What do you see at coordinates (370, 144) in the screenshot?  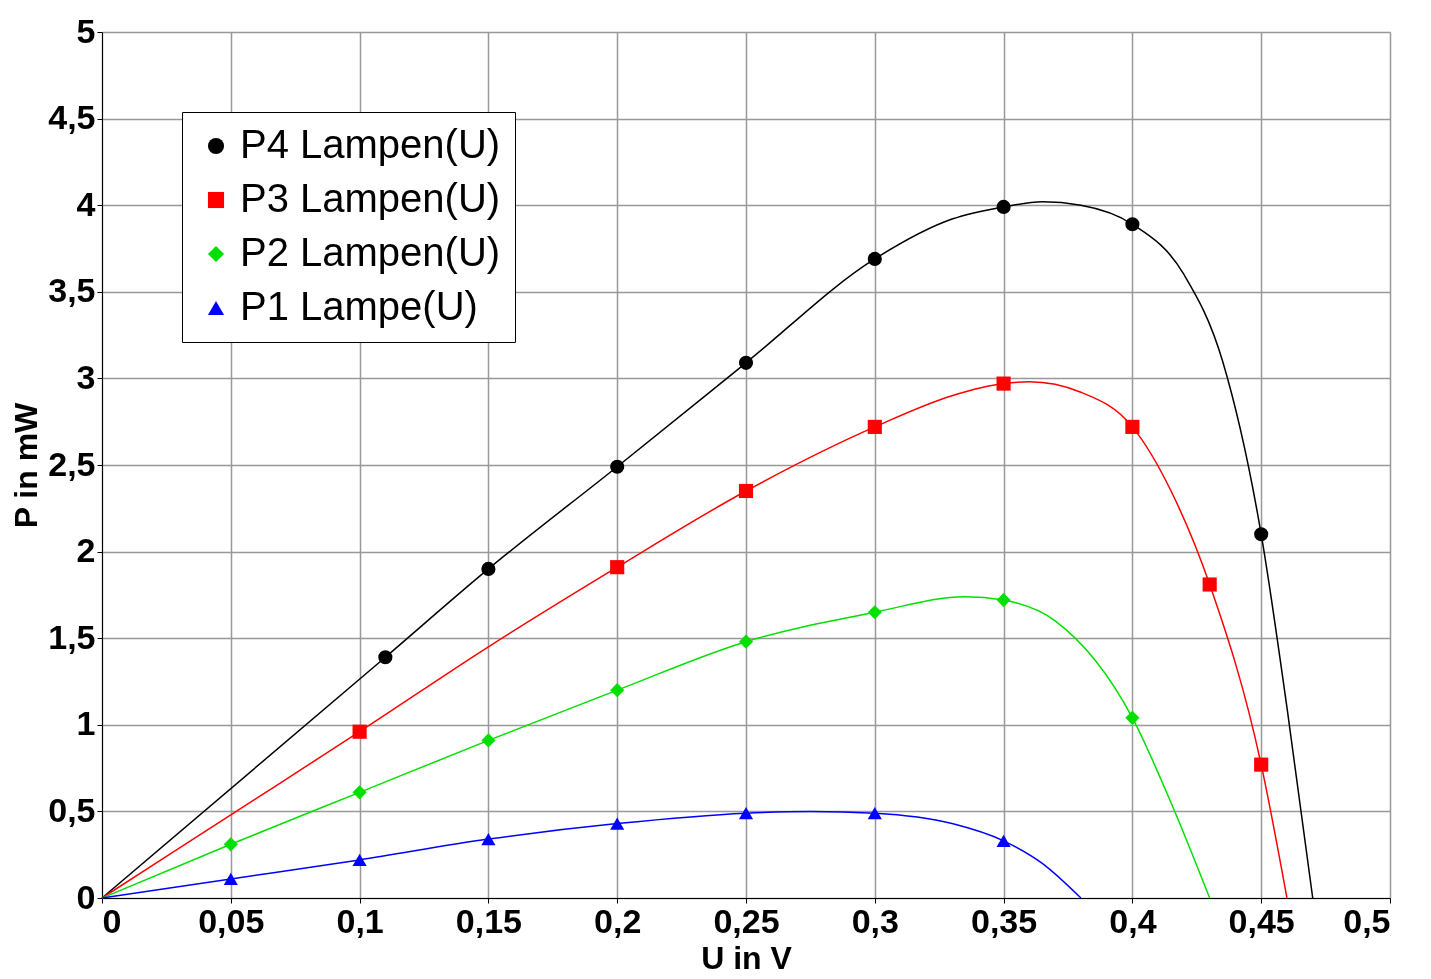 I see `legend-label: P4 Lampen(U)` at bounding box center [370, 144].